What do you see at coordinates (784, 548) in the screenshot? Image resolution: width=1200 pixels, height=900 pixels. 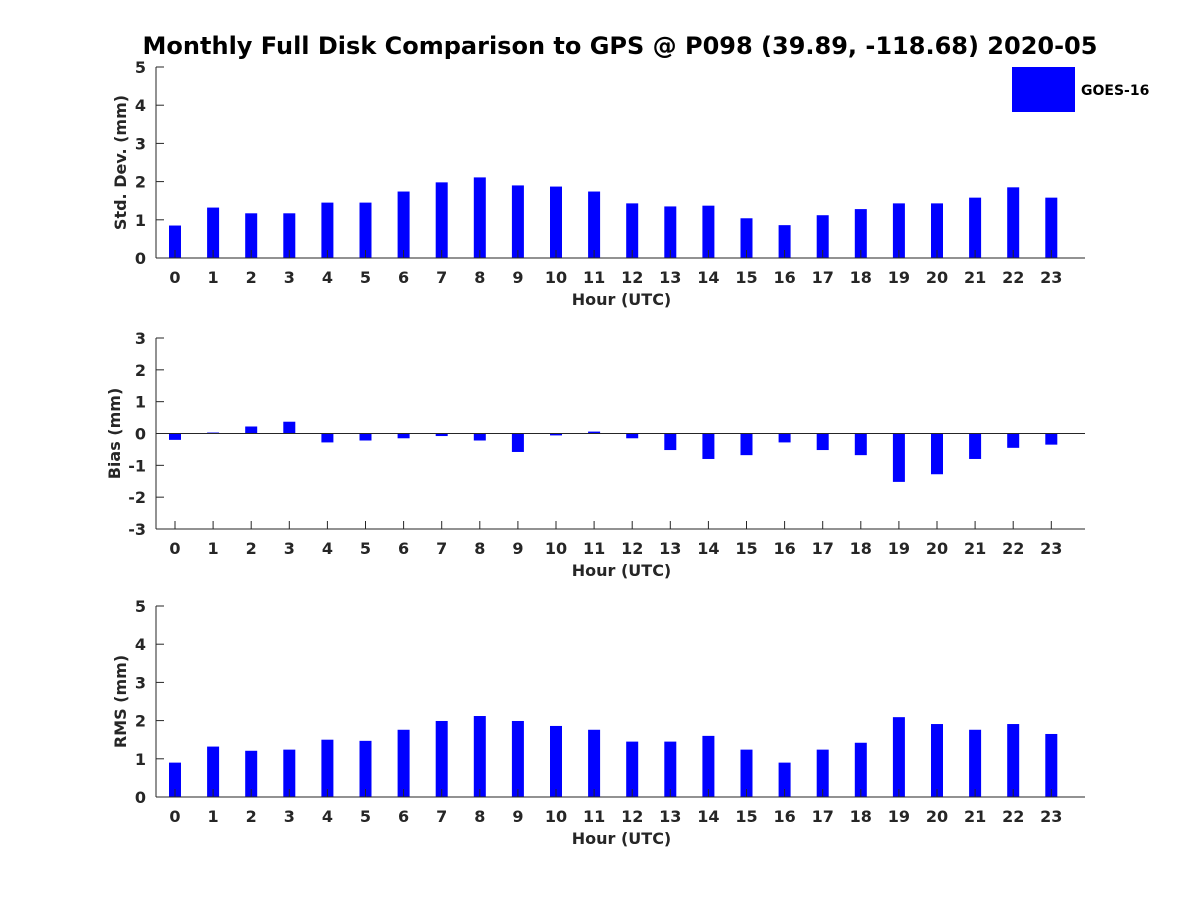 I see `bias-x-tick-label: 16` at bounding box center [784, 548].